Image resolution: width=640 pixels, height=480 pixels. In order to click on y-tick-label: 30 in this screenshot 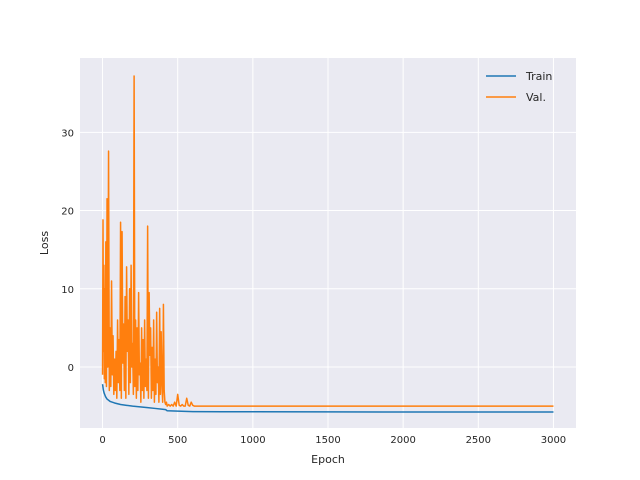, I will do `click(67, 133)`.